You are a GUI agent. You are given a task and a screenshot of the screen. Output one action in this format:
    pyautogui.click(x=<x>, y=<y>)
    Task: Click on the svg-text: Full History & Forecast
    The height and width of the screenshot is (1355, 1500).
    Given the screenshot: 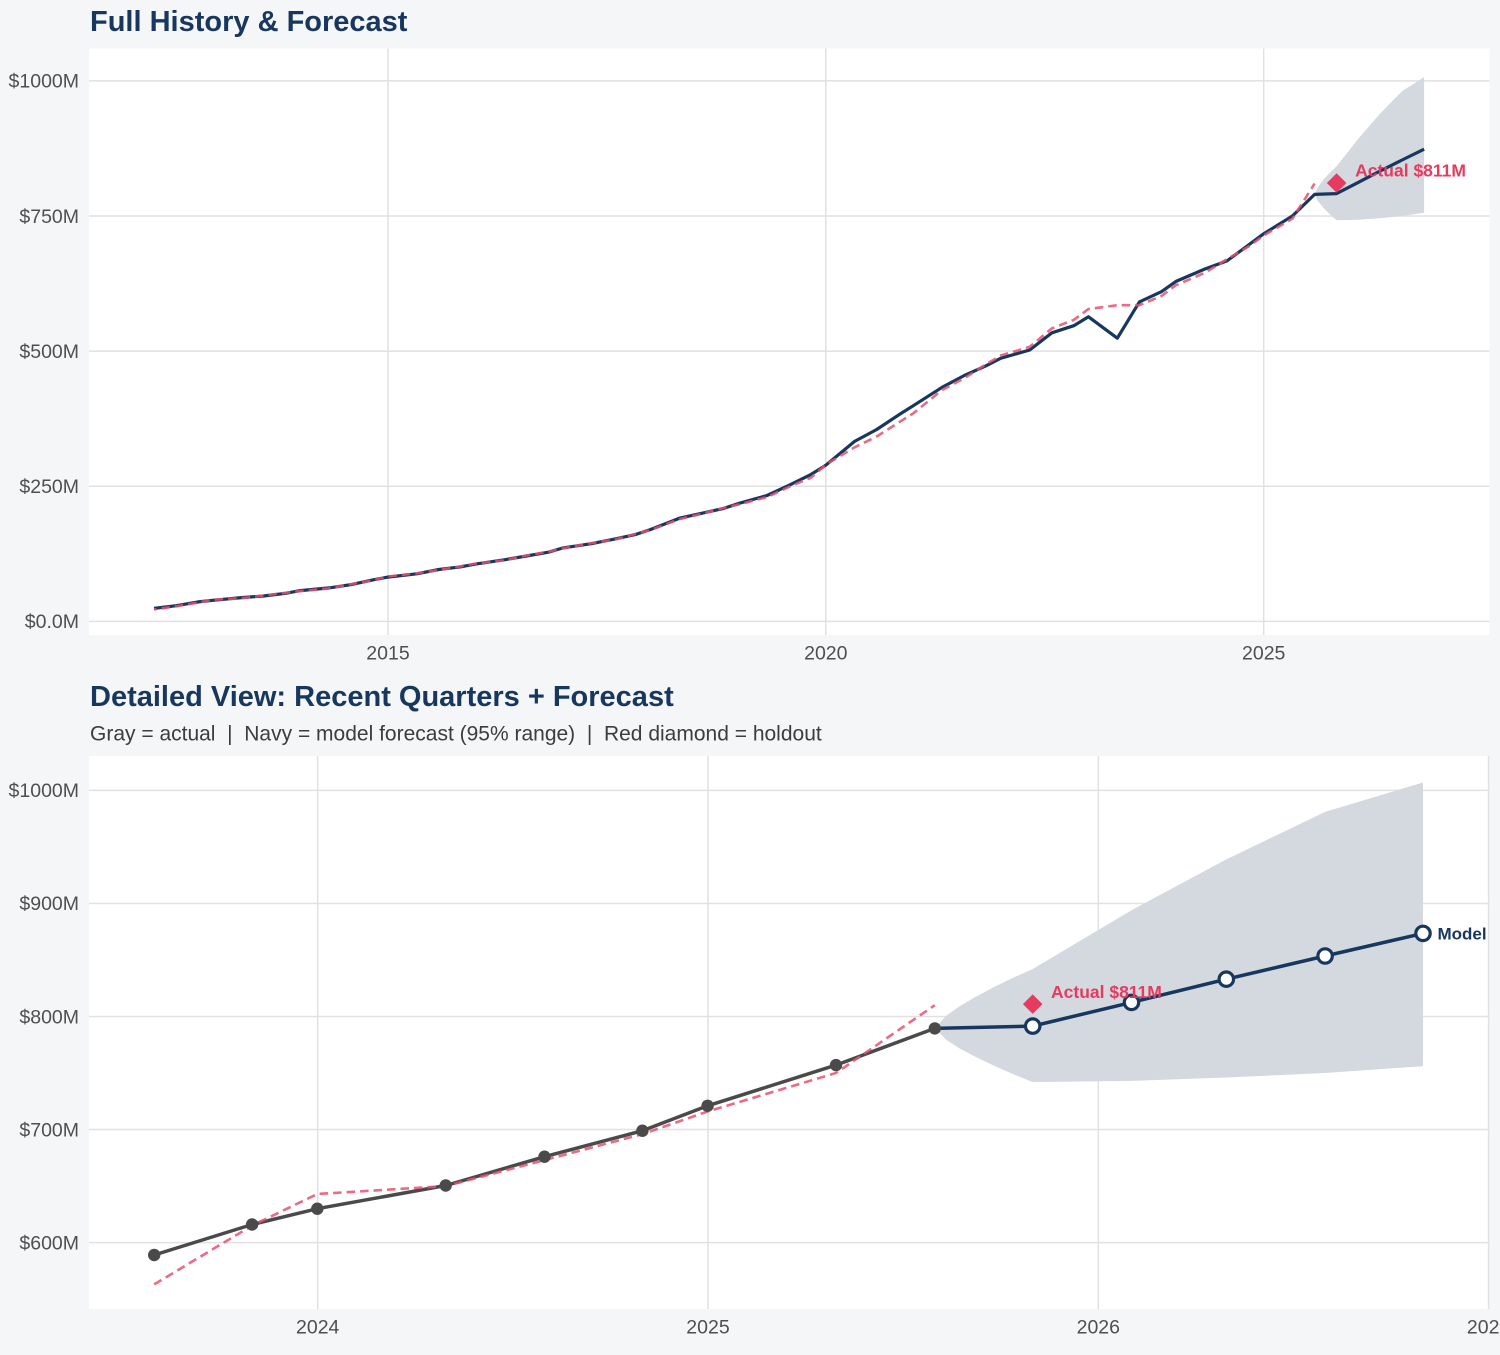 What is the action you would take?
    pyautogui.click(x=249, y=22)
    